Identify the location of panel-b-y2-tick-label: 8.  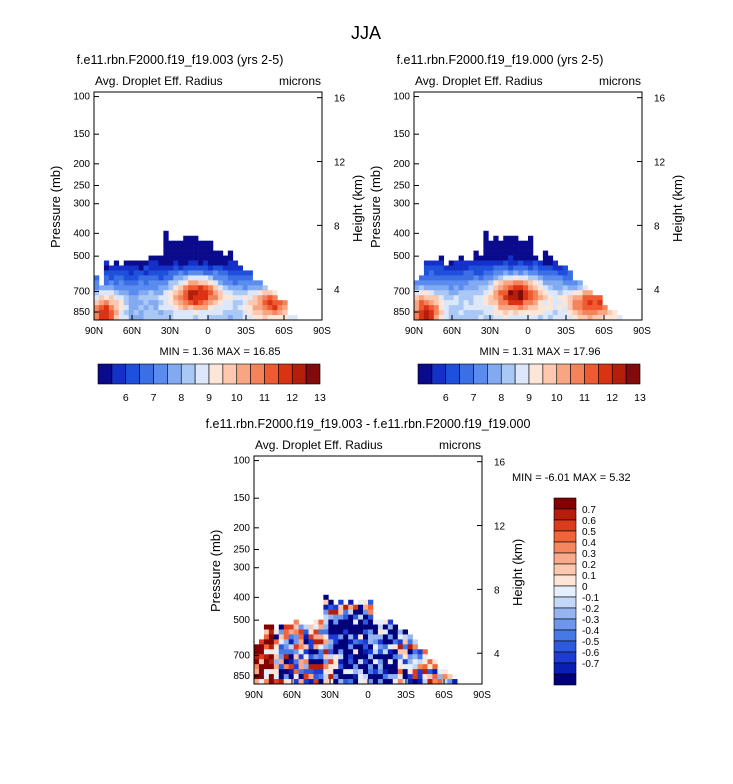
(657, 226).